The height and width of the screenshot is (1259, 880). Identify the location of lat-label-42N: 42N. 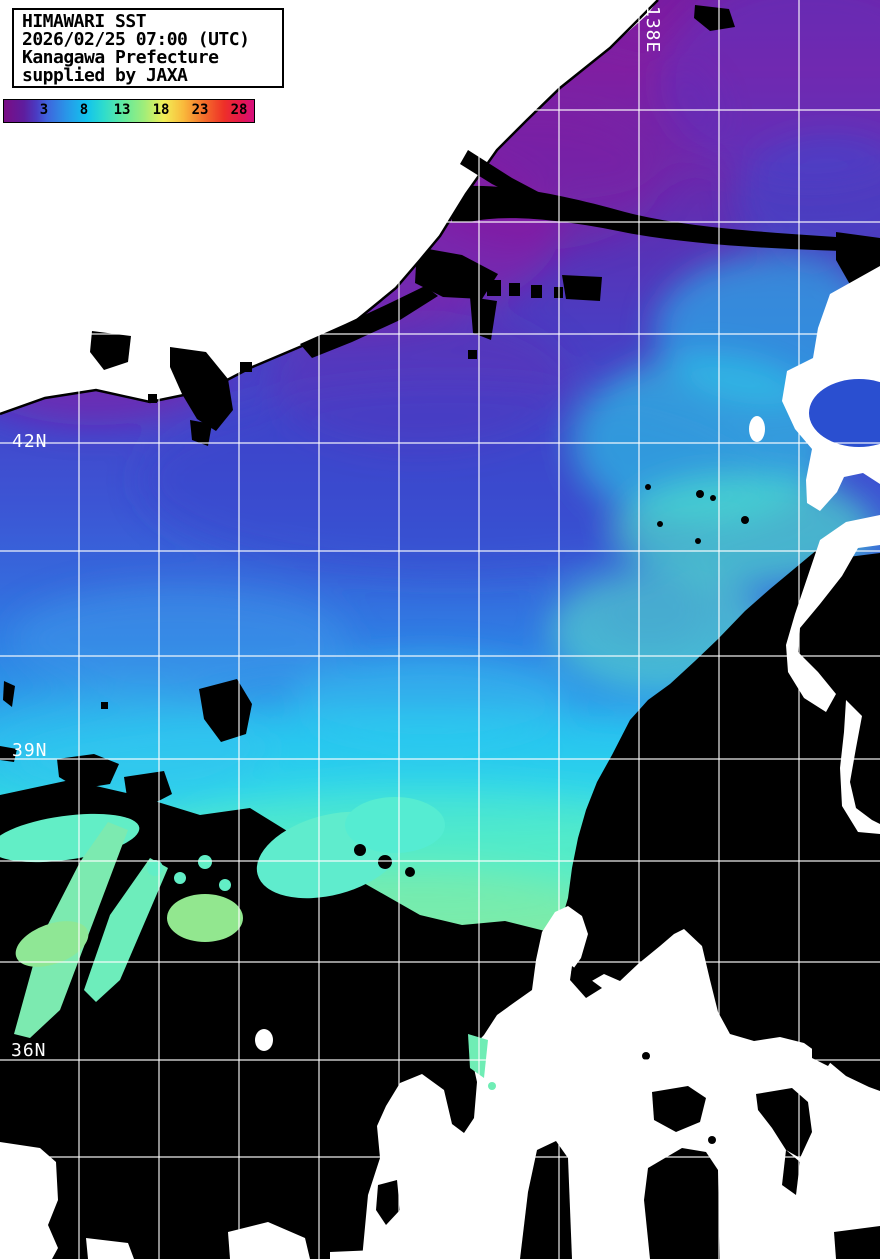
(30, 441).